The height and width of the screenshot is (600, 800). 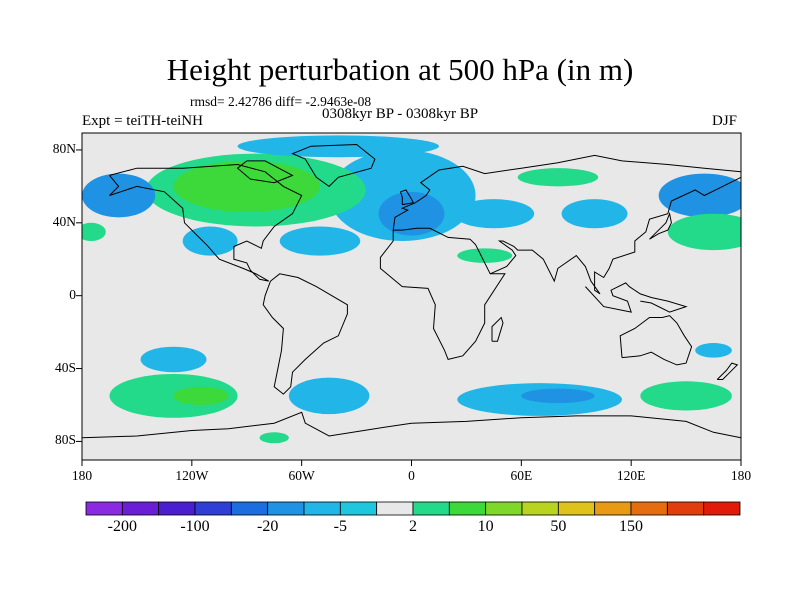 What do you see at coordinates (122, 526) in the screenshot?
I see `colorbar-label: -200` at bounding box center [122, 526].